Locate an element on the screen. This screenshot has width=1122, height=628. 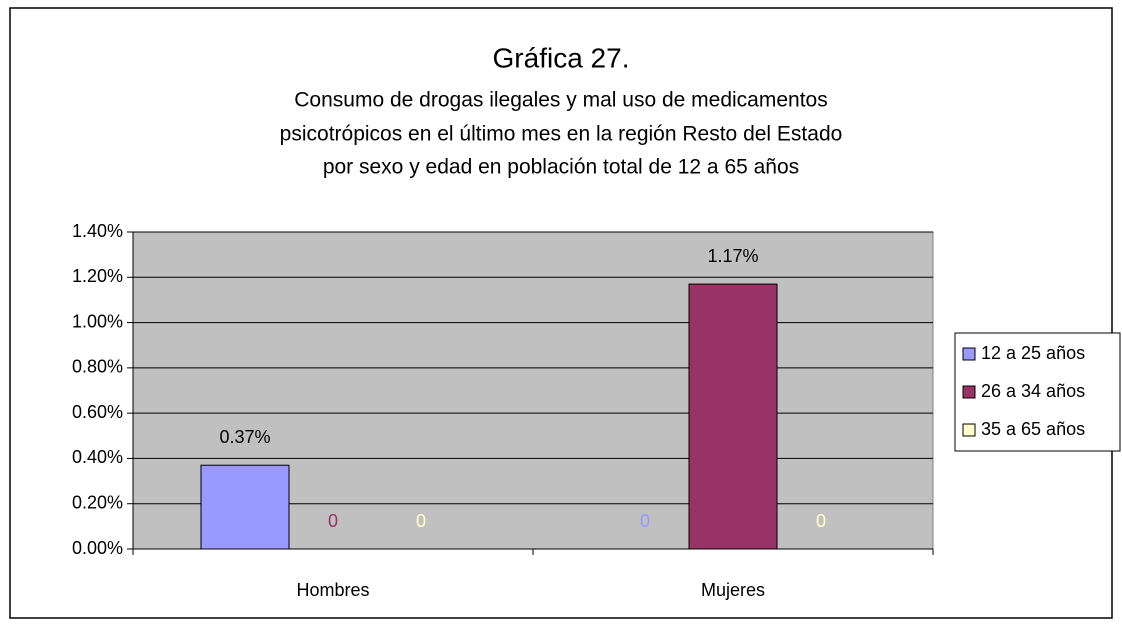
y-tick-label: 0.00% is located at coordinates (97, 548).